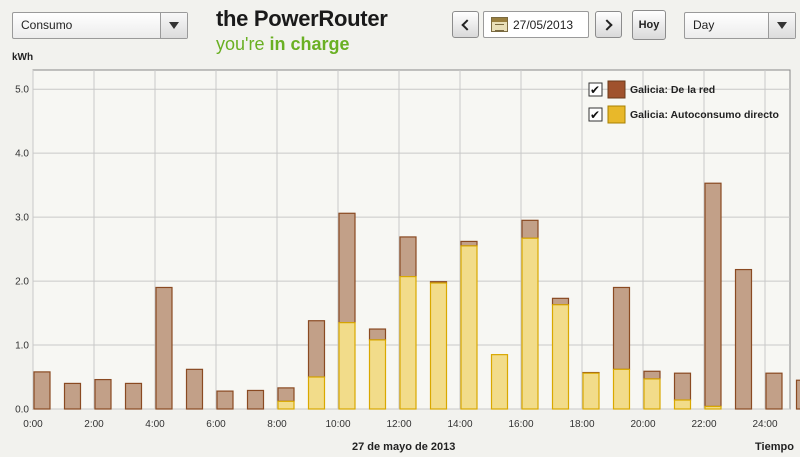 The image size is (800, 457). Describe the element at coordinates (22, 154) in the screenshot. I see `y-tick-label: 4.0` at that location.